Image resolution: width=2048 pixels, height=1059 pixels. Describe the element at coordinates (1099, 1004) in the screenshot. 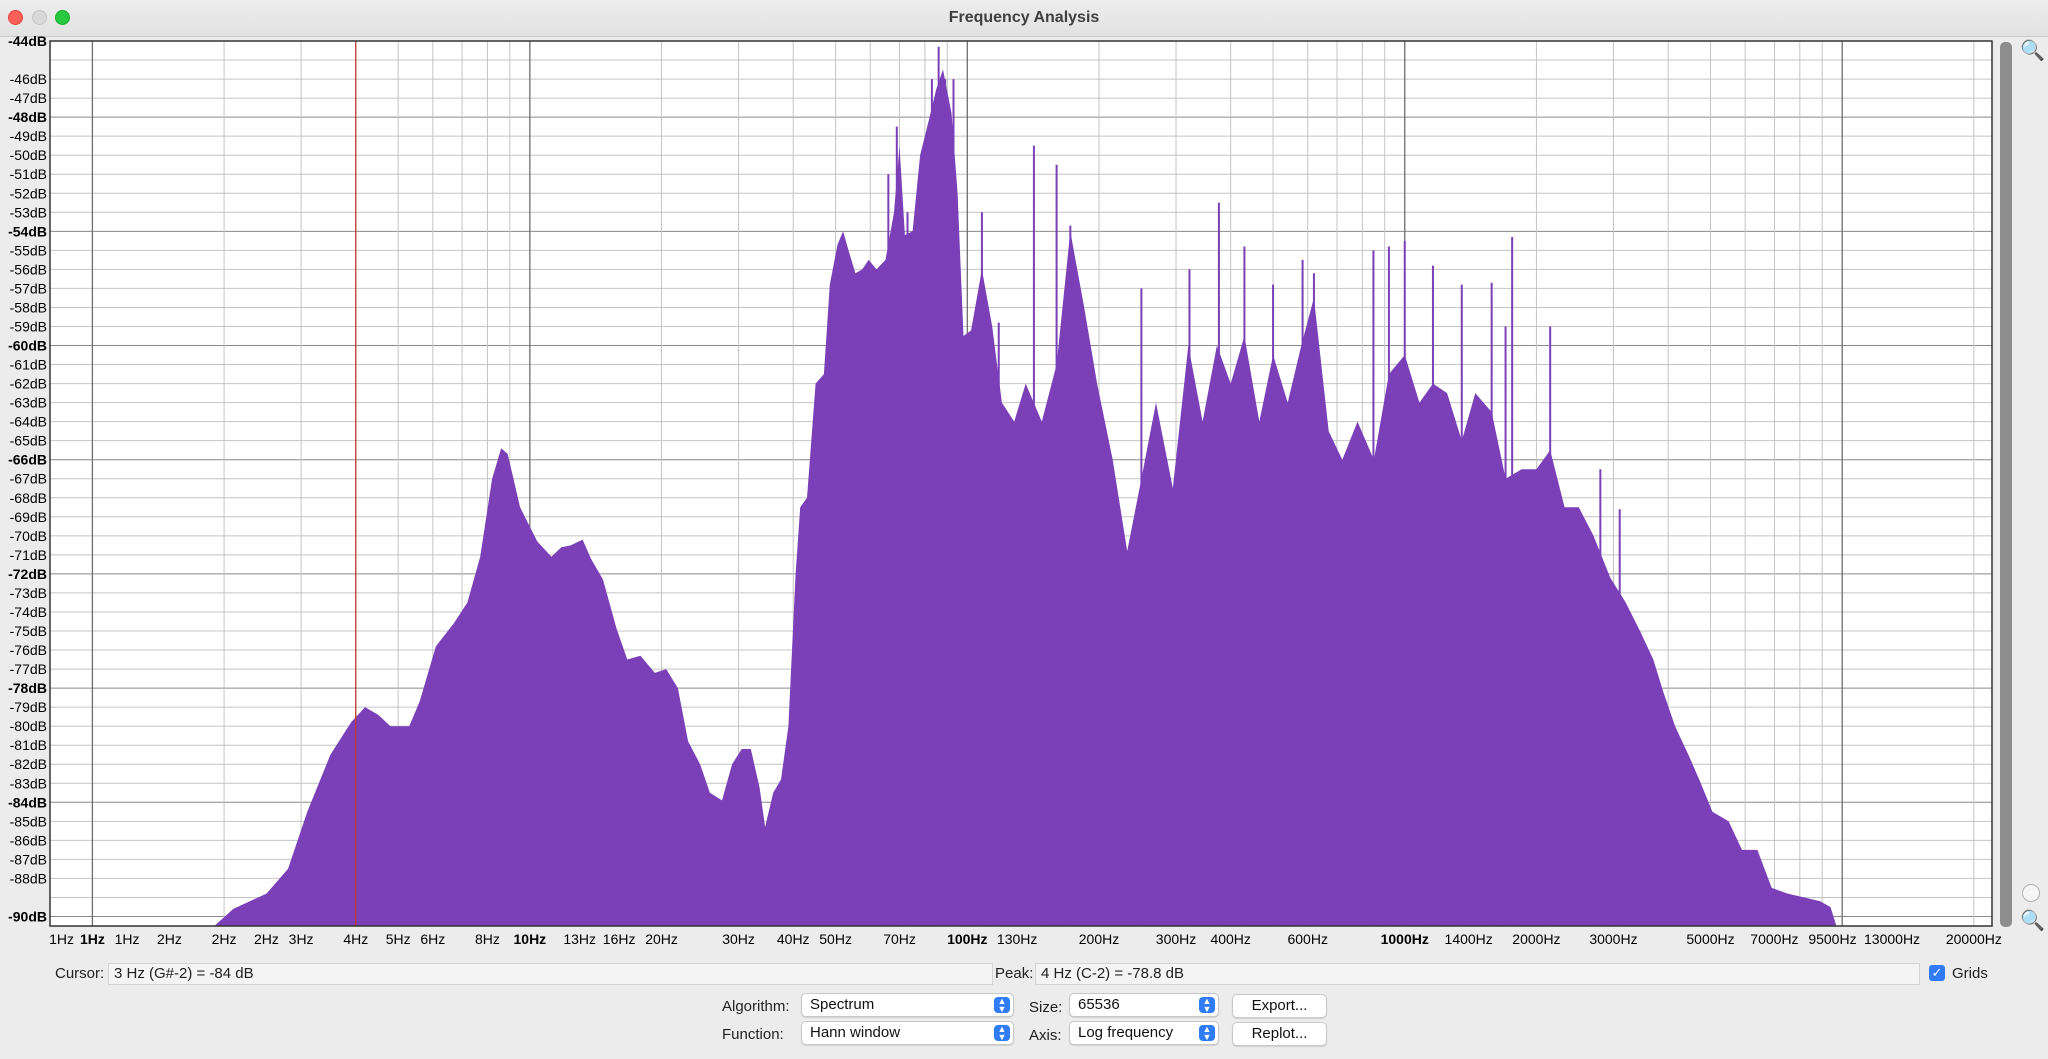

I see `size-select-value: 65536` at that location.